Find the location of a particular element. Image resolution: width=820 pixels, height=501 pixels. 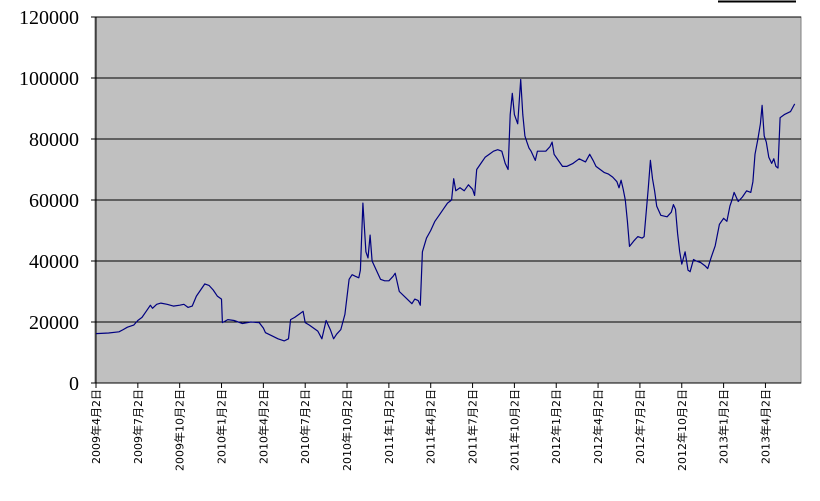

x-tick-label: 2012年4月2日 is located at coordinates (598, 426).